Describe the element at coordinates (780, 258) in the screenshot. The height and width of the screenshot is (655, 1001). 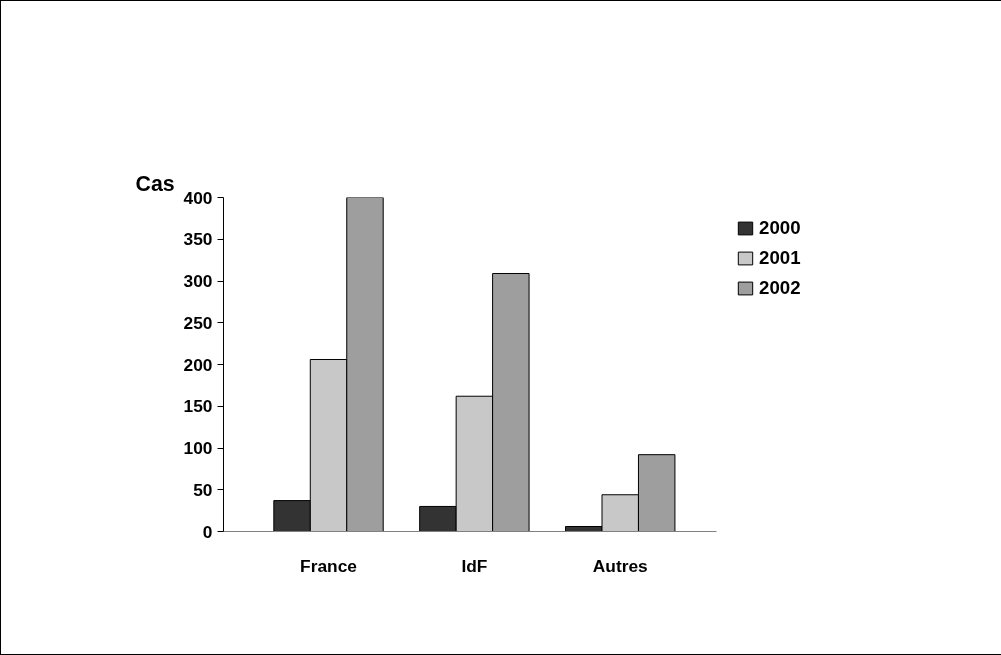
I see `legend-label: 2001` at that location.